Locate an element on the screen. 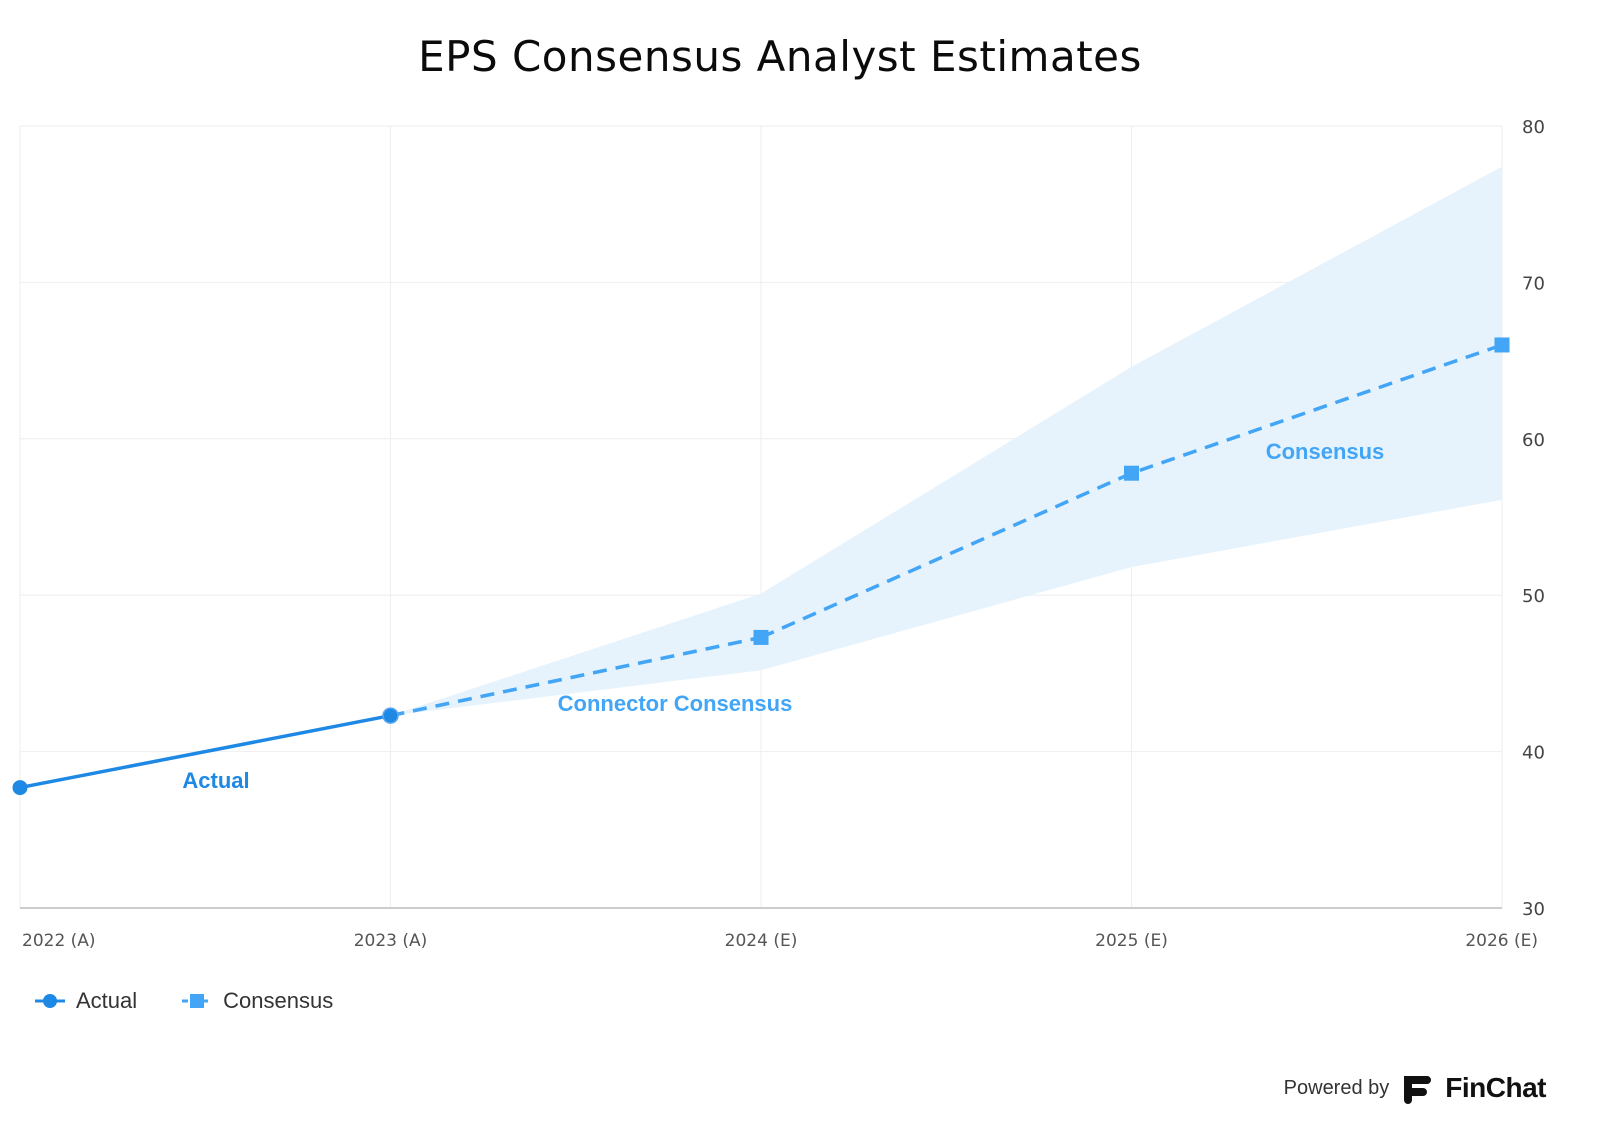 The image size is (1600, 1134). x-axis-ticks: 2022 (A) 2023 (A) 2024 (E) 2025 (E) 2026 (E) is located at coordinates (780, 941).